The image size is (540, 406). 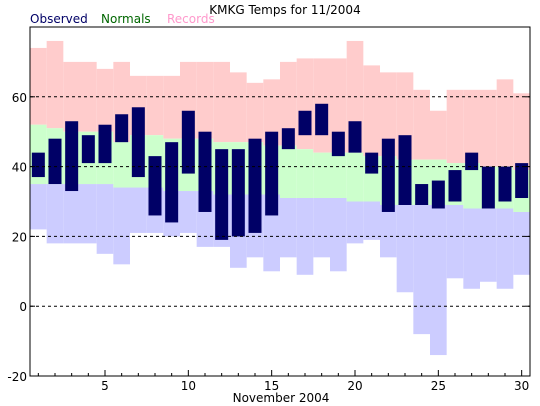 I want to click on x-axis-label: November 2004, so click(x=281, y=398).